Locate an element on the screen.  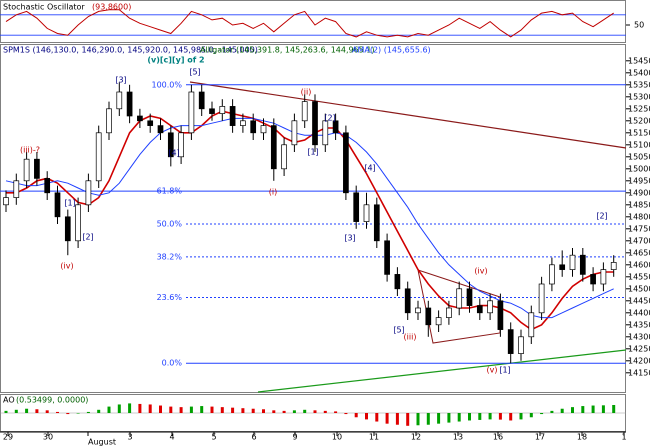
stoch-frame is located at coordinates (313, 21).